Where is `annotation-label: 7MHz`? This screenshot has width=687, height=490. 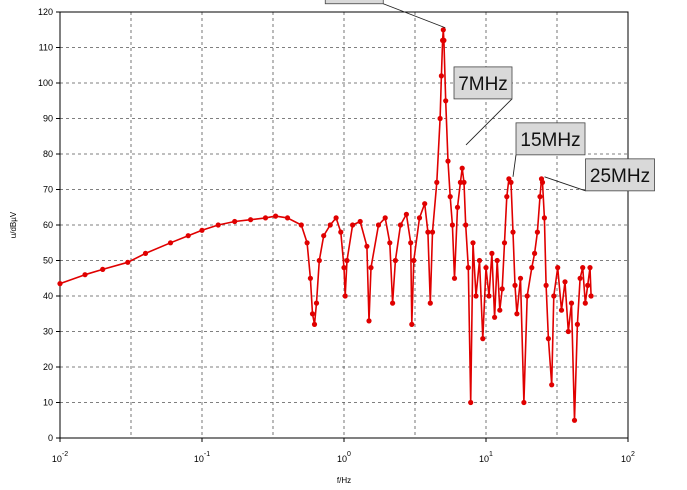 annotation-label: 7MHz is located at coordinates (483, 84).